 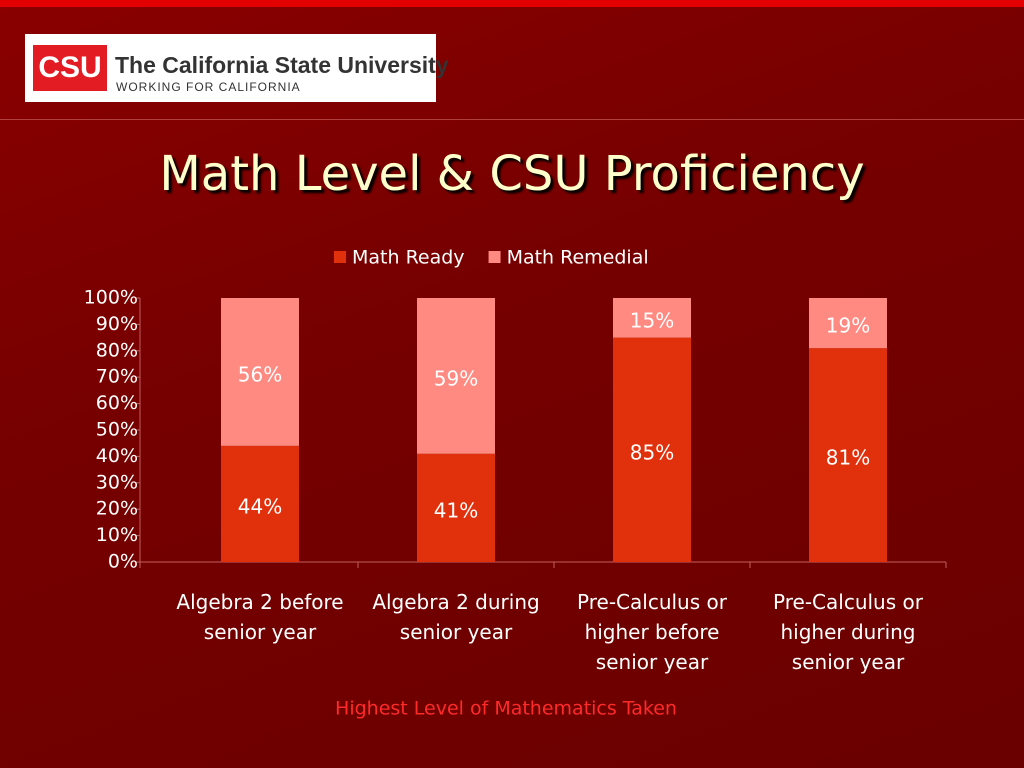 I want to click on legend-label: Math Remedial, so click(x=578, y=258).